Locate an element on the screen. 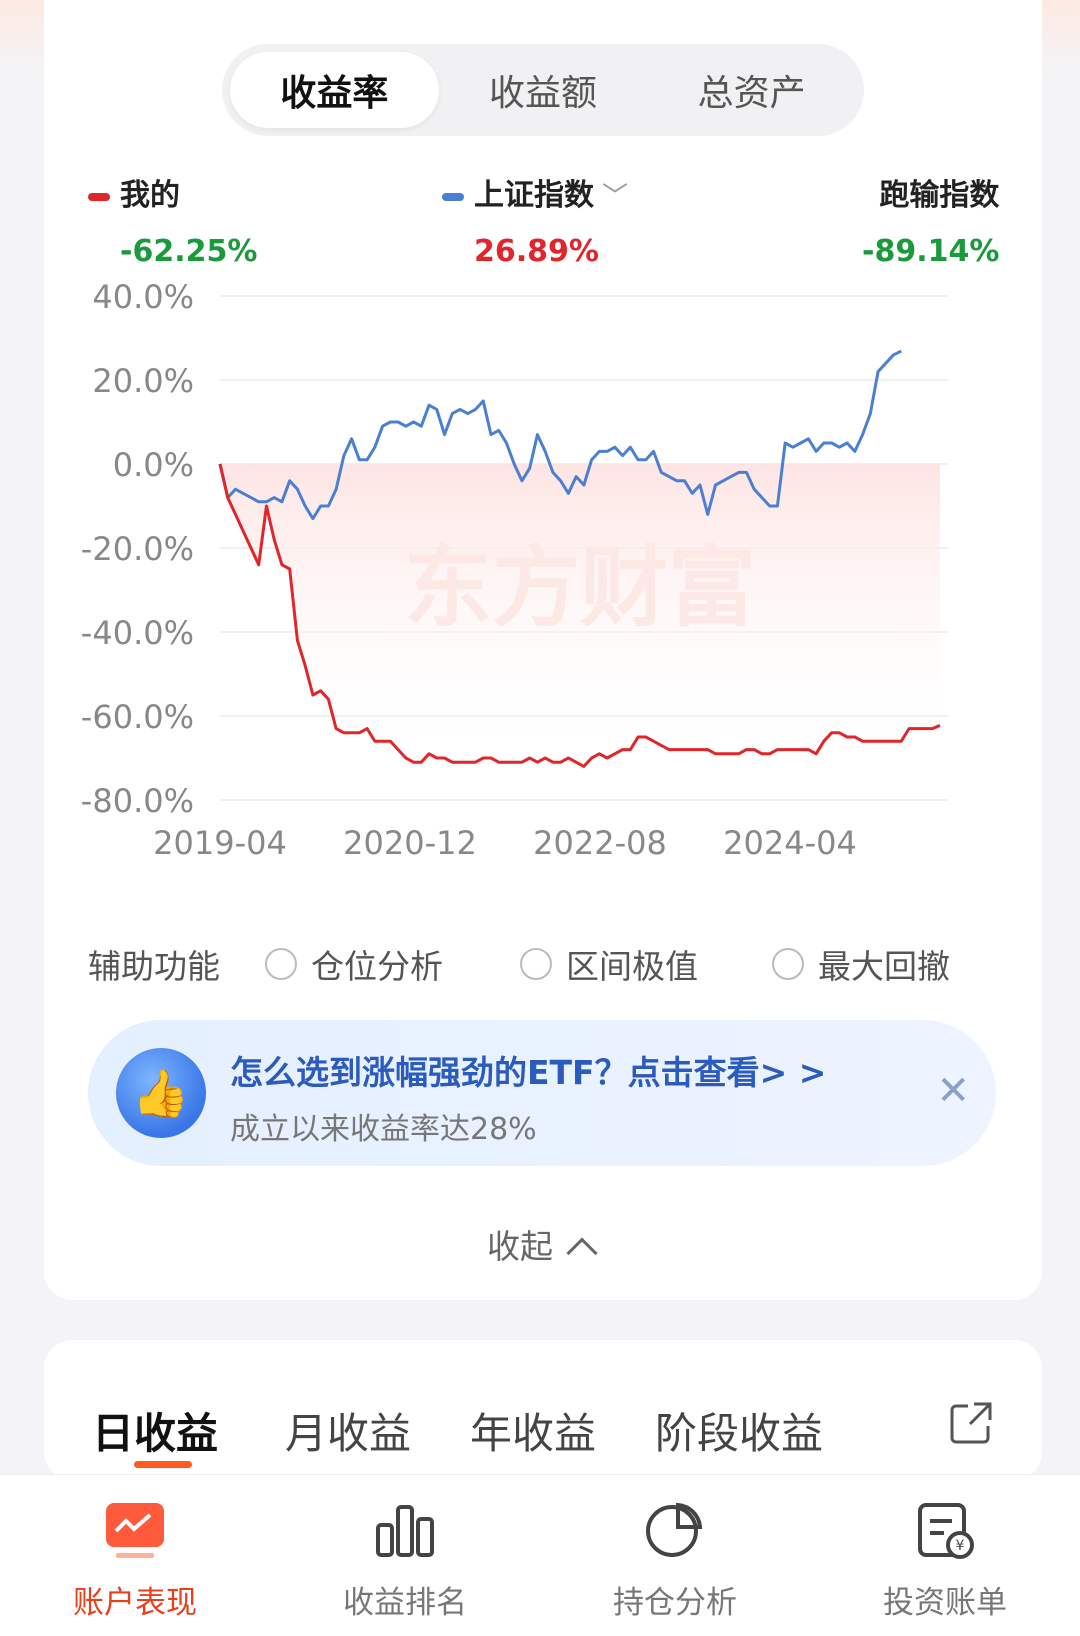 This screenshot has width=1080, height=1636. x-tick-label: 2020-12 is located at coordinates (410, 843).